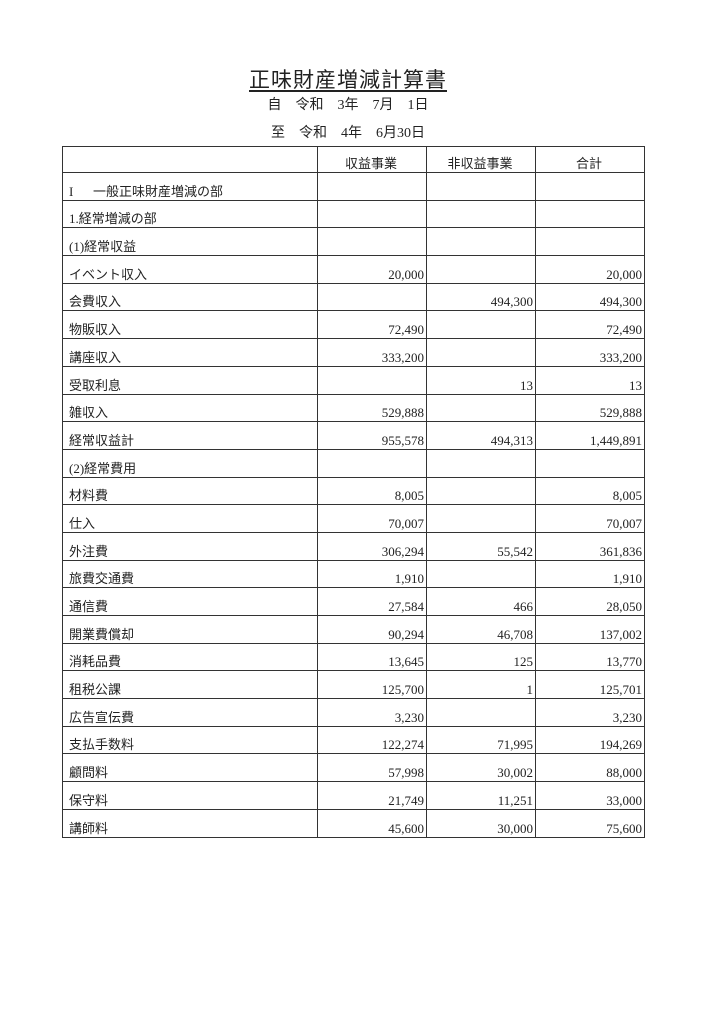 The width and height of the screenshot is (724, 1024). Describe the element at coordinates (481, 159) in the screenshot. I see `column-header-nonprofit: 非収益事業` at that location.